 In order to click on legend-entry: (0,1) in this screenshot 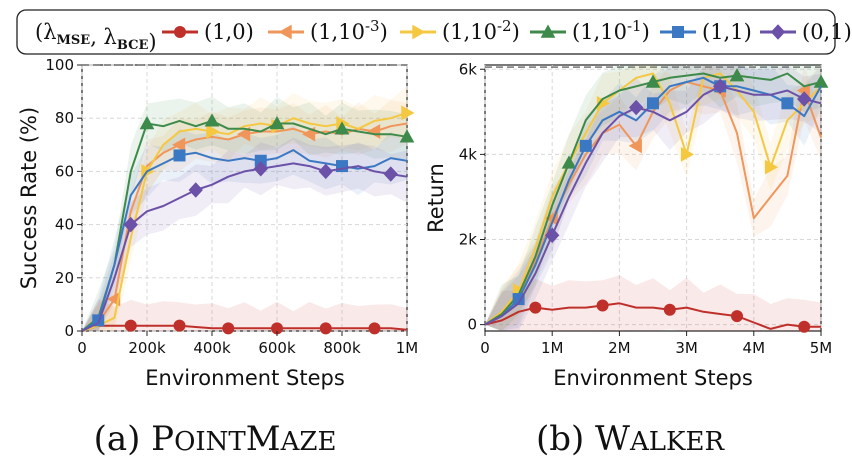, I will do `click(806, 32)`.